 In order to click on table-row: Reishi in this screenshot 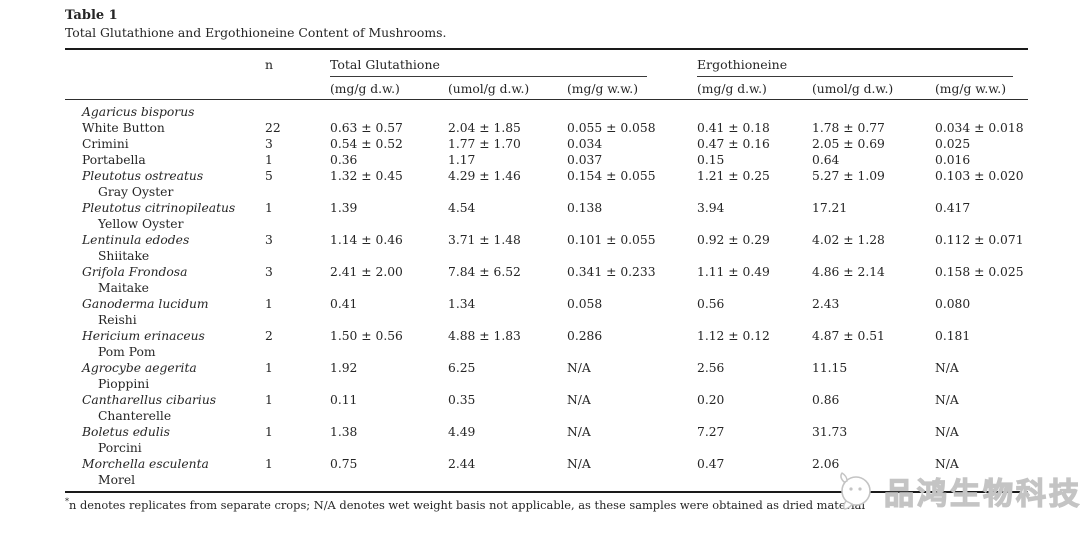, I will do `click(546, 320)`.